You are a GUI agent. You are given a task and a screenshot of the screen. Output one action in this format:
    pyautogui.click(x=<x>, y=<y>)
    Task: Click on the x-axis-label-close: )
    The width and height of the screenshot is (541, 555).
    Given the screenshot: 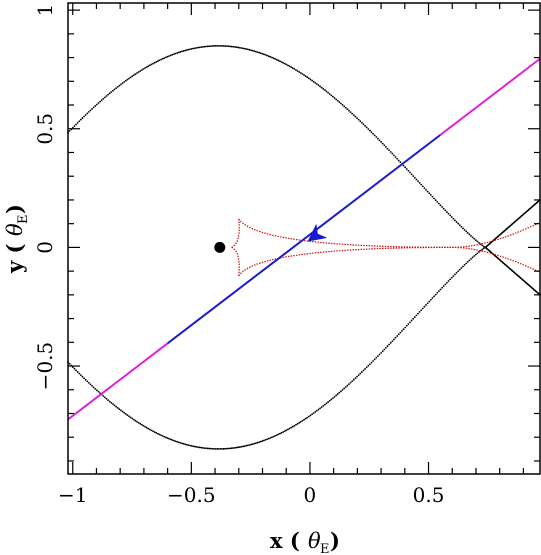 What is the action you would take?
    pyautogui.click(x=335, y=540)
    